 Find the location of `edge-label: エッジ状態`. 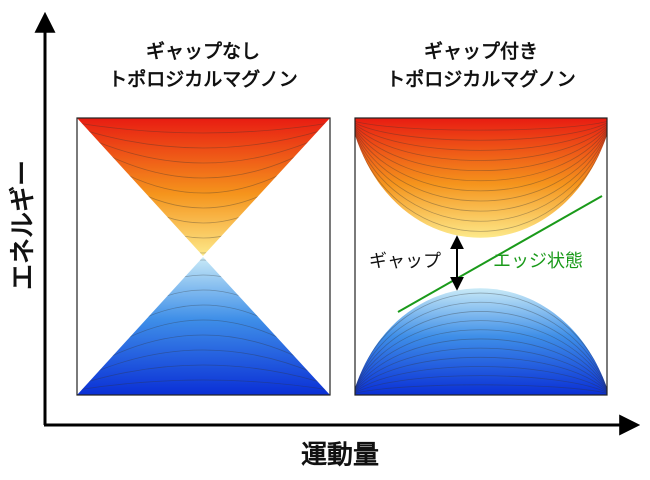

edge-label: エッジ状態 is located at coordinates (538, 261).